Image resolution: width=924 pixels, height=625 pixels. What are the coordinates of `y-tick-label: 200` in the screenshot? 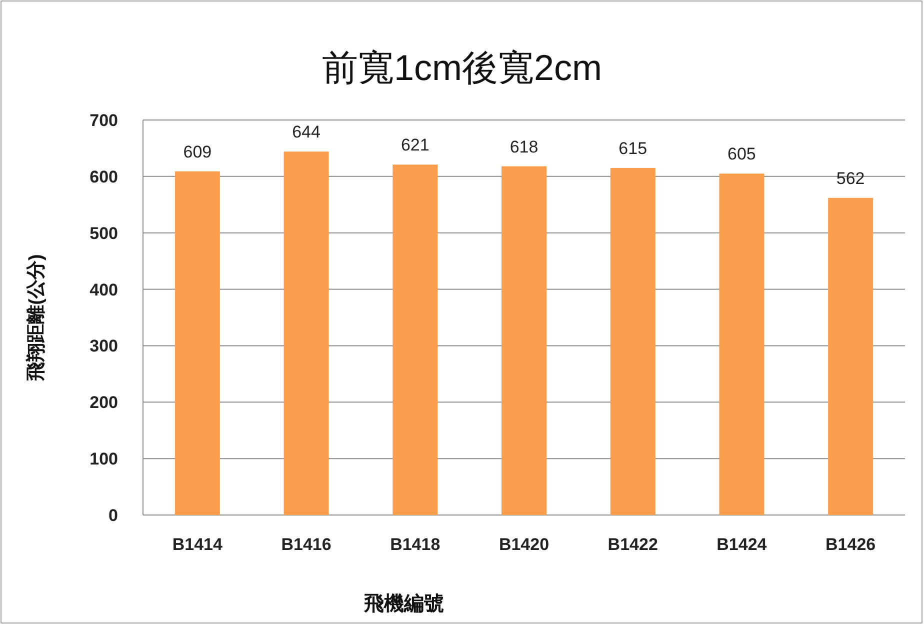 It's located at (104, 402).